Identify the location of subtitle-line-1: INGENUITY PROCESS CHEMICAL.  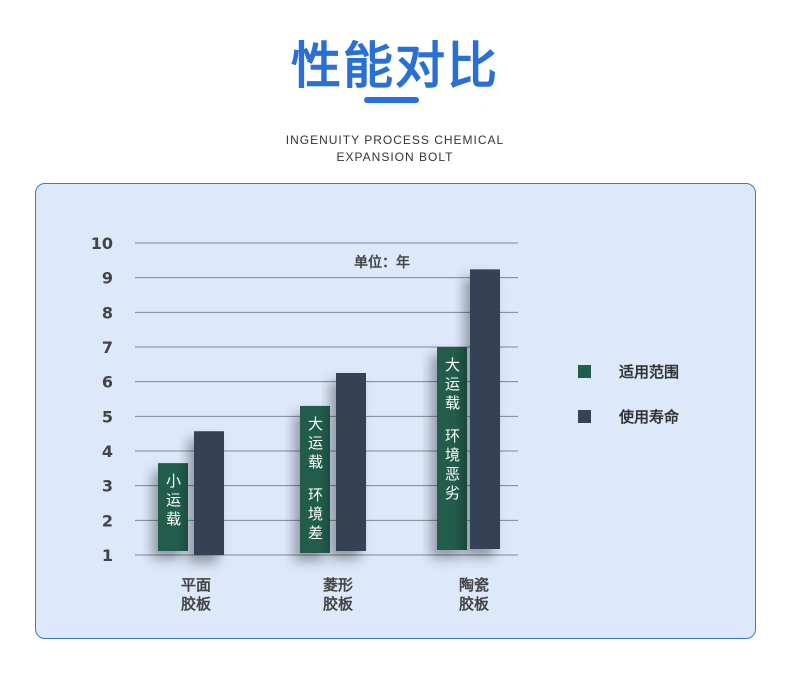
(395, 140).